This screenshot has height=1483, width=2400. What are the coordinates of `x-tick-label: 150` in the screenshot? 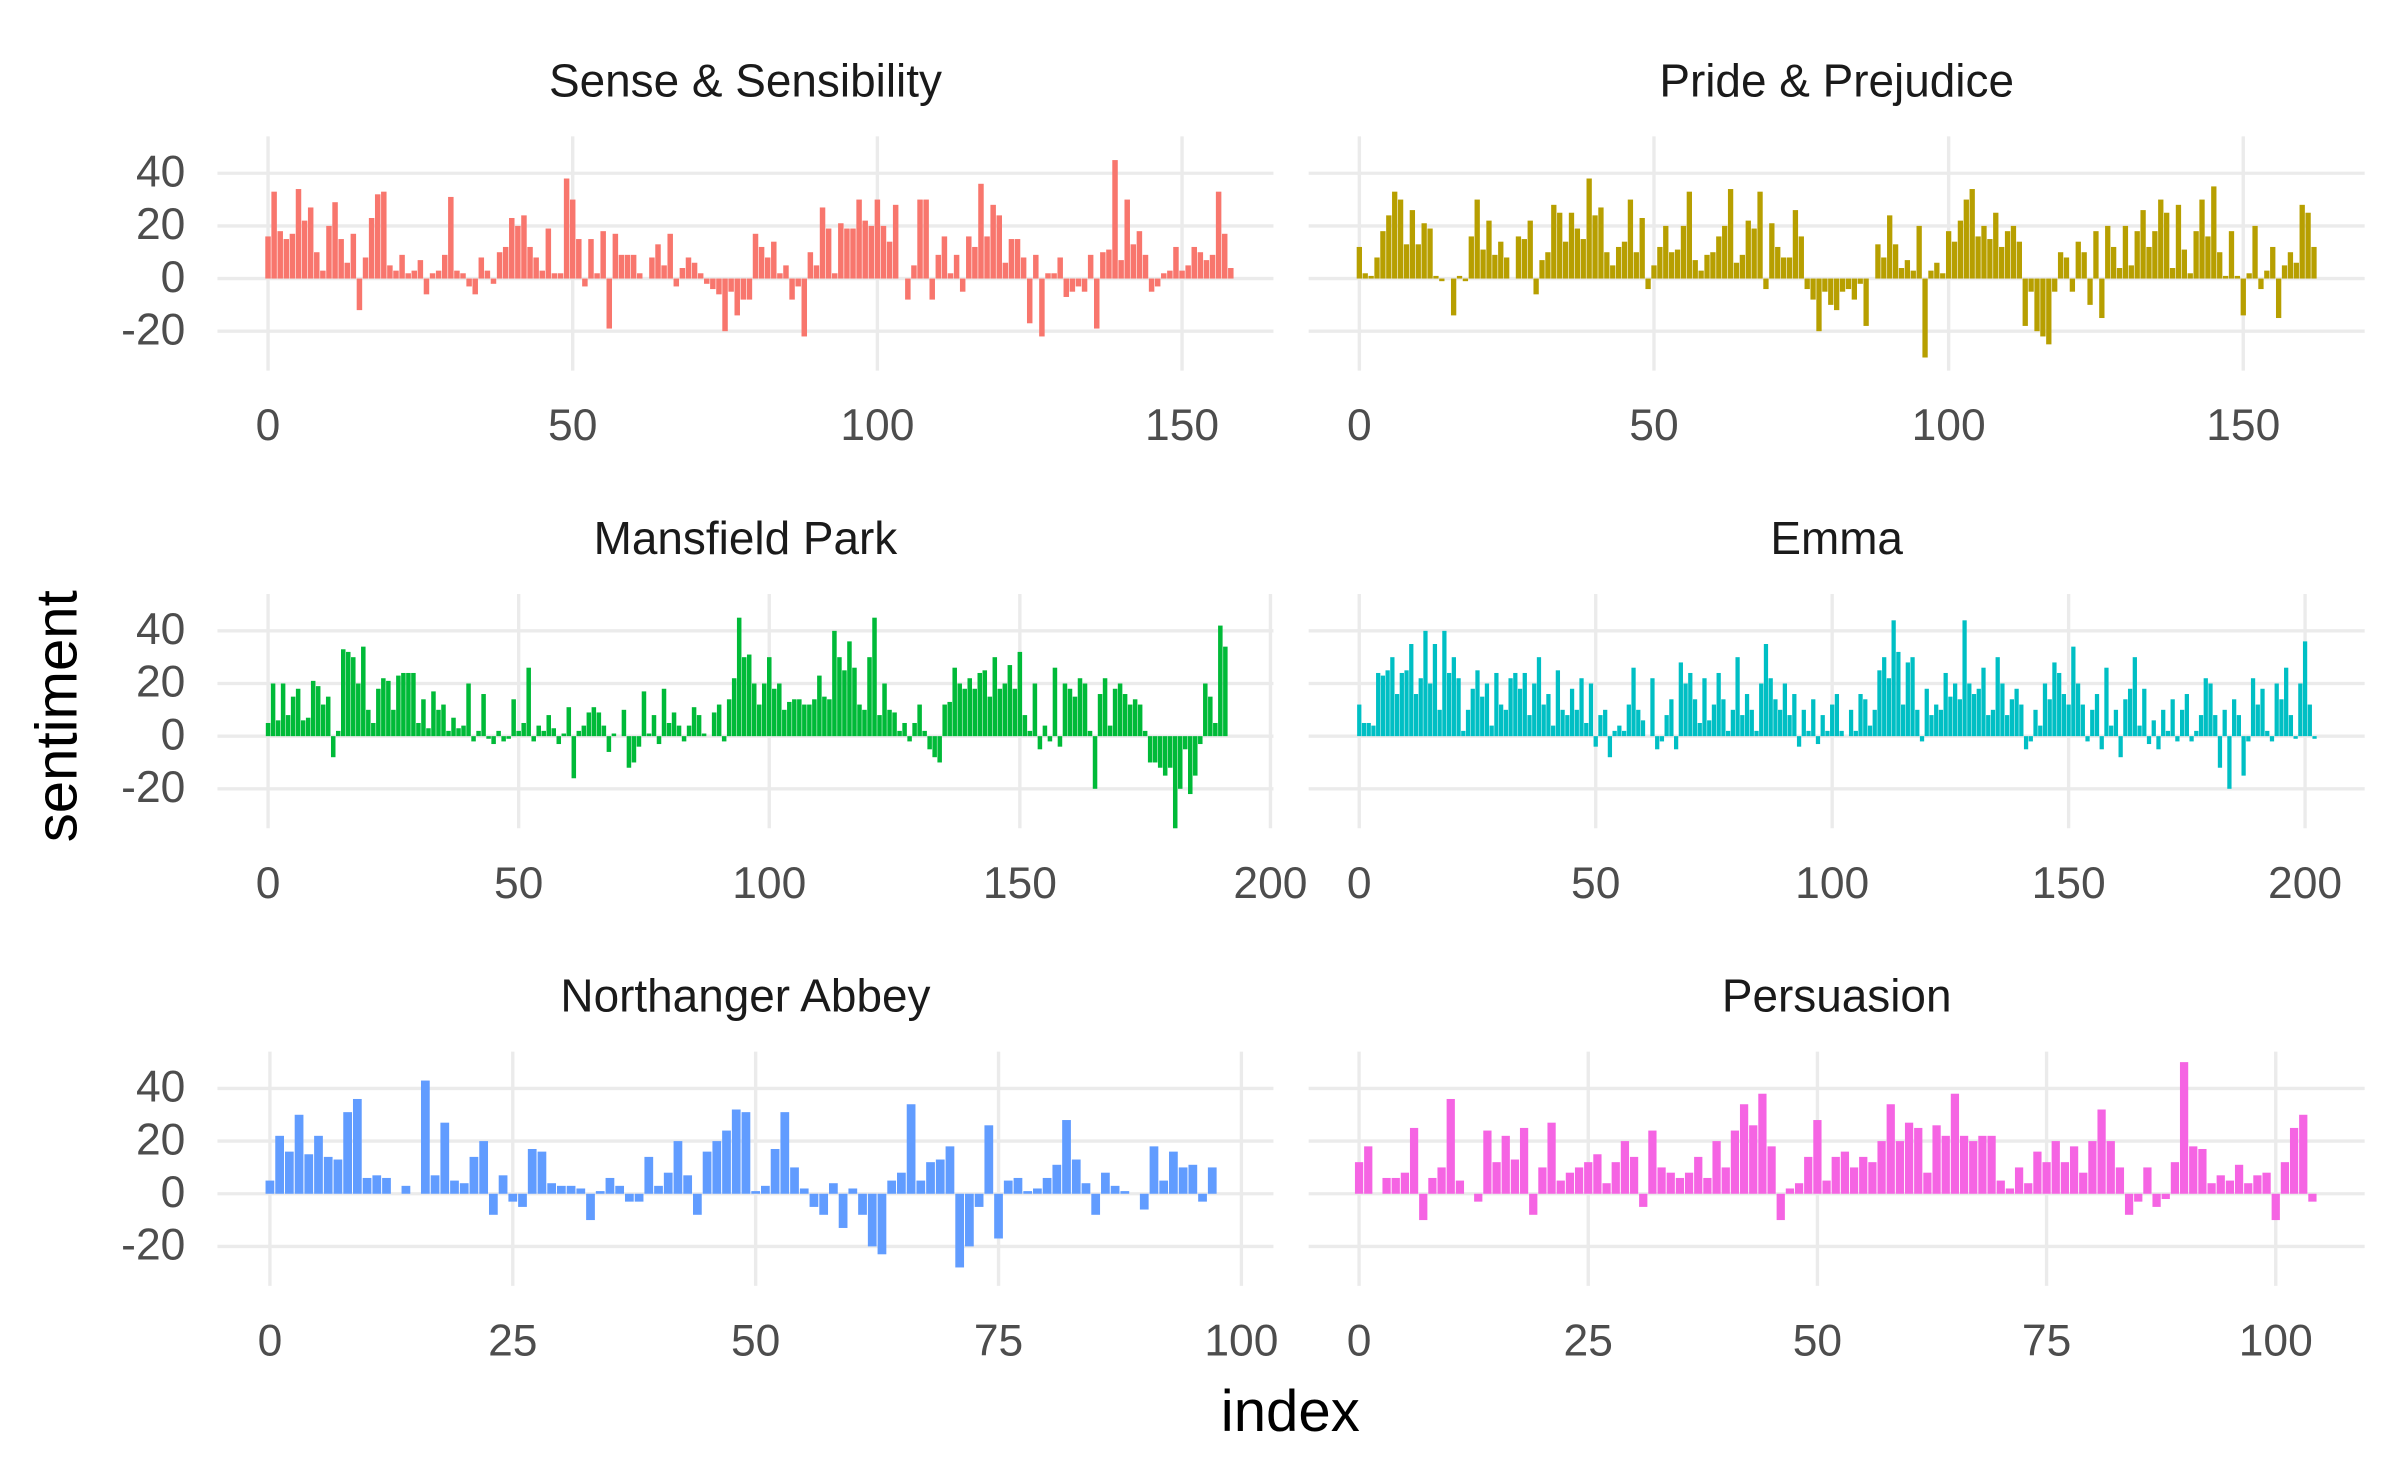 It's located at (1182, 425).